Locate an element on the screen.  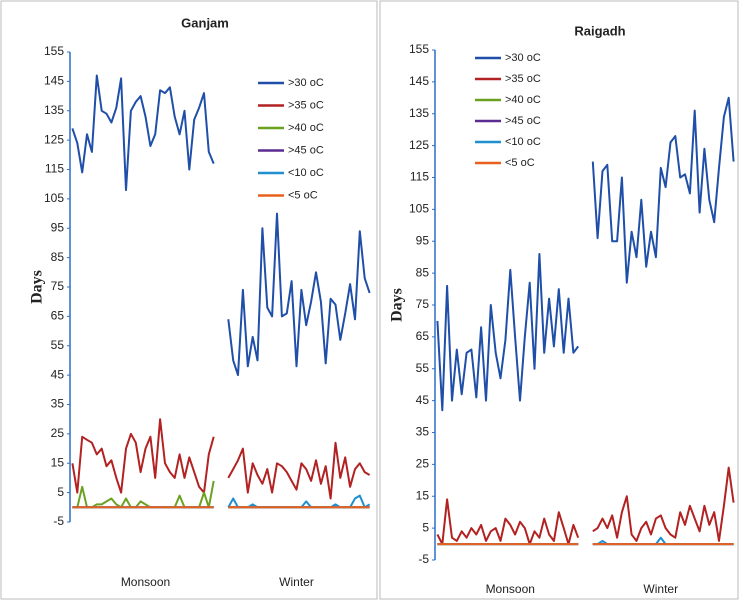
chart-title: Ganjam is located at coordinates (205, 22).